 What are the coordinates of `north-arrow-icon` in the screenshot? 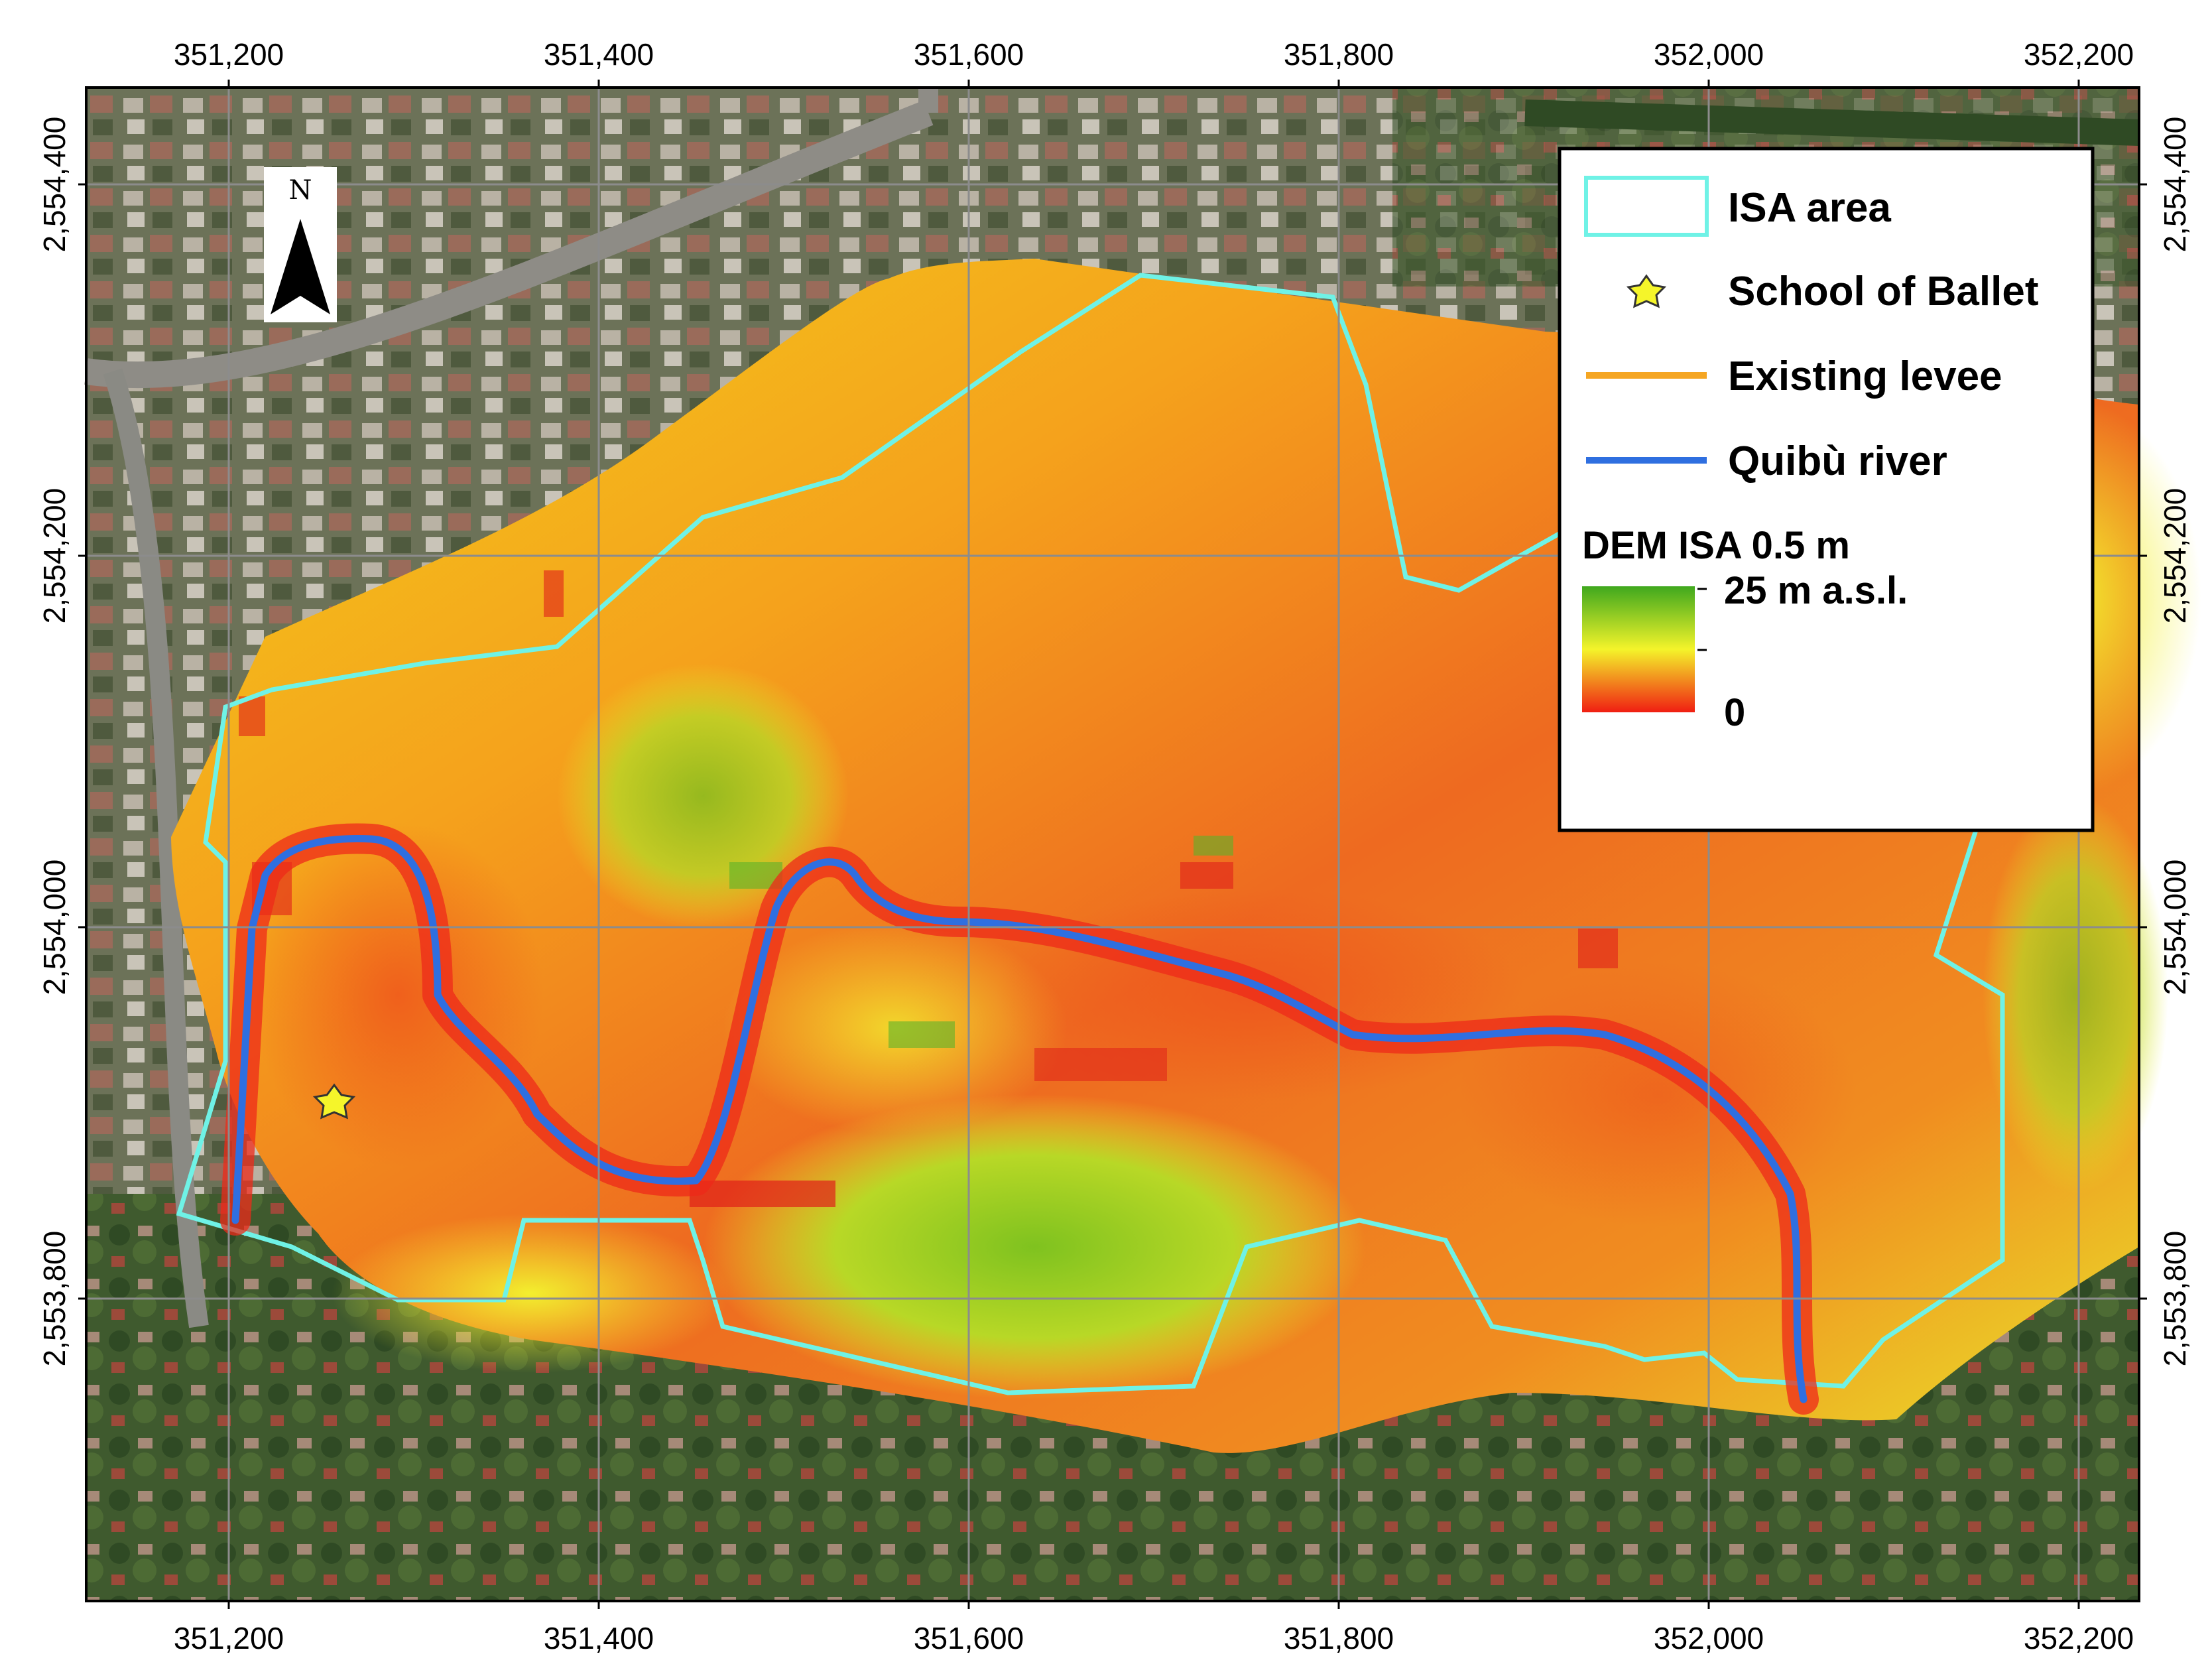 It's located at (300, 266).